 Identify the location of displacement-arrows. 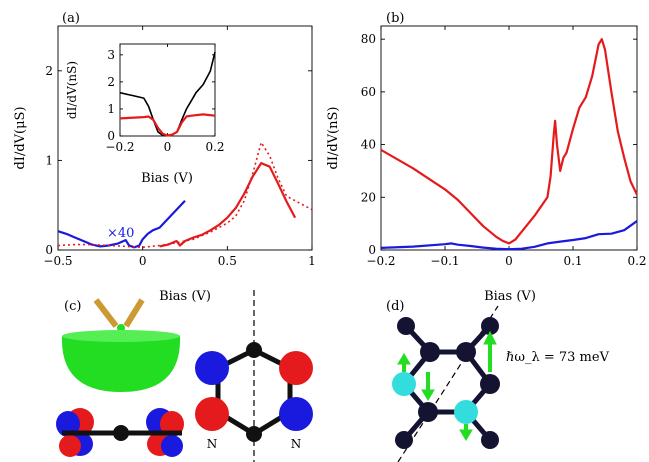
(447, 385).